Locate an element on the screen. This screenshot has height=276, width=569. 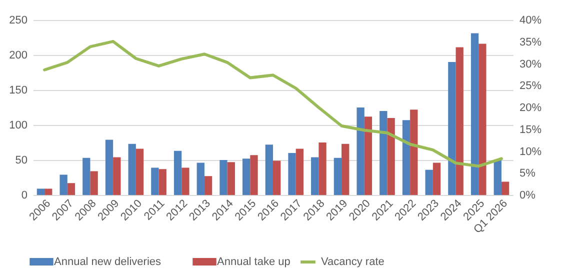
y-tick-label: 100 is located at coordinates (18, 126).